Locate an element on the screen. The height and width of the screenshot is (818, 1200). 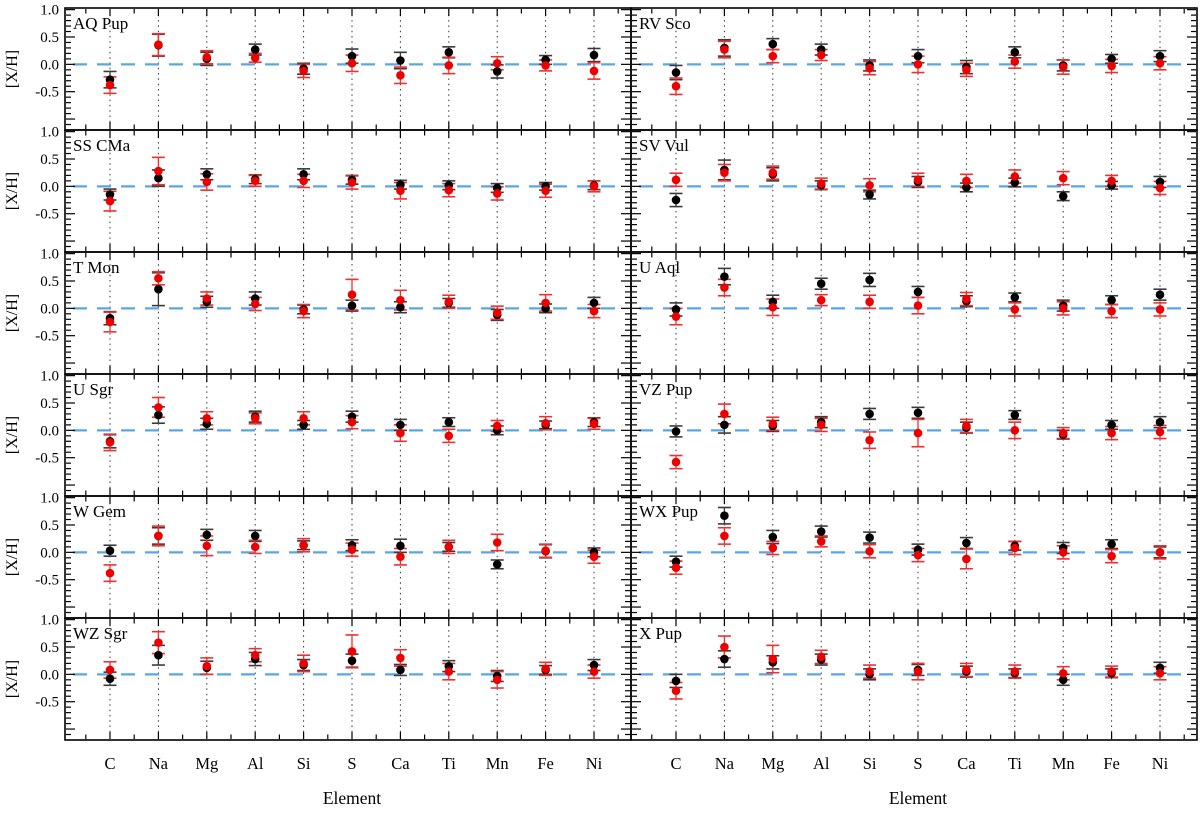
red-point-Ti is located at coordinates (1015, 309).